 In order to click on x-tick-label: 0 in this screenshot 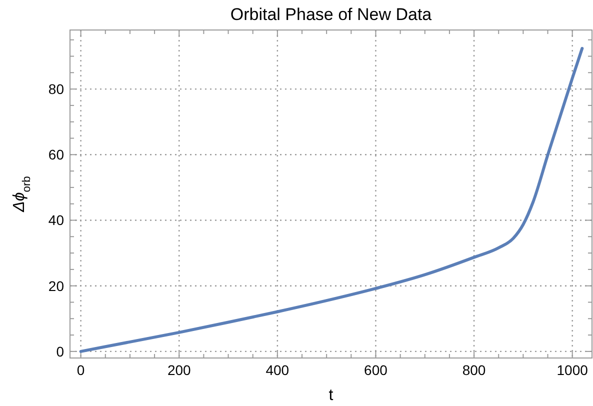, I will do `click(80, 370)`.